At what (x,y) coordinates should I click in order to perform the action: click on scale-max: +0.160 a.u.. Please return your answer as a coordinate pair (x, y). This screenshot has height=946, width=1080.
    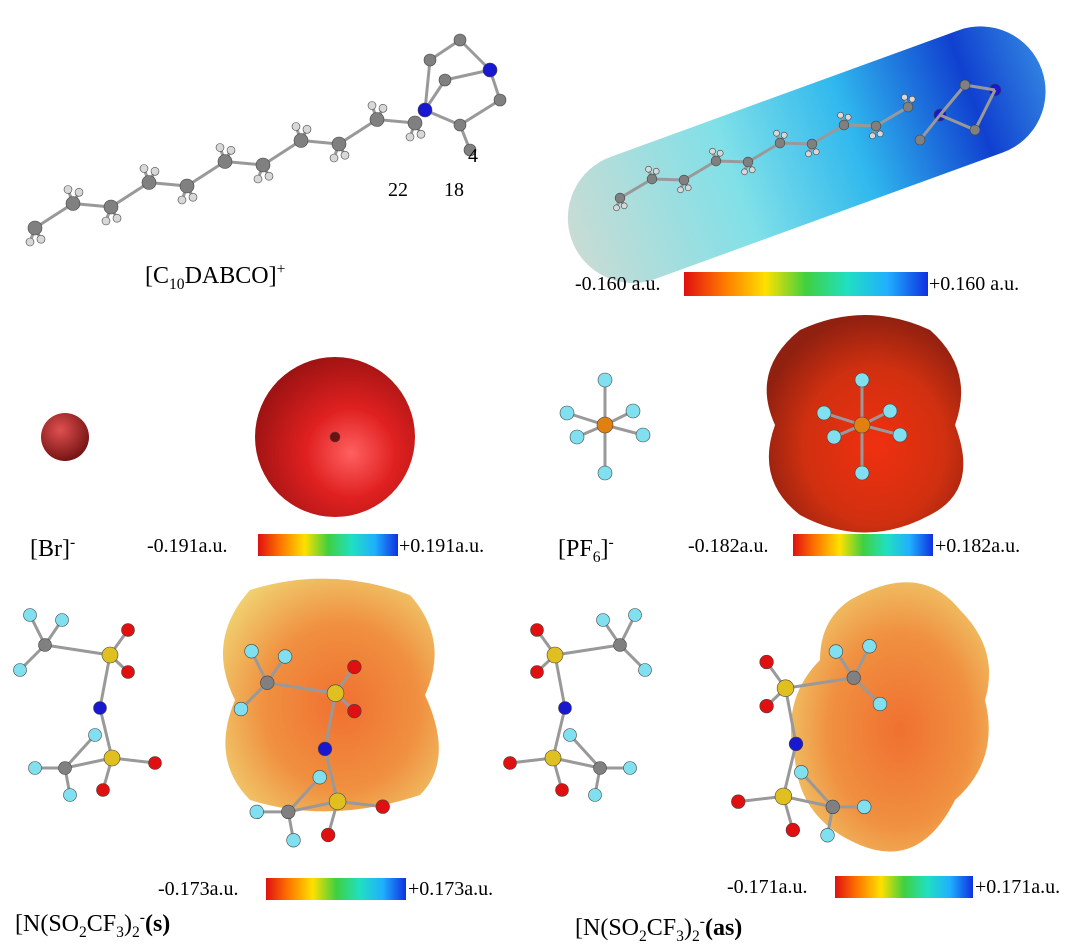
    Looking at the image, I should click on (974, 284).